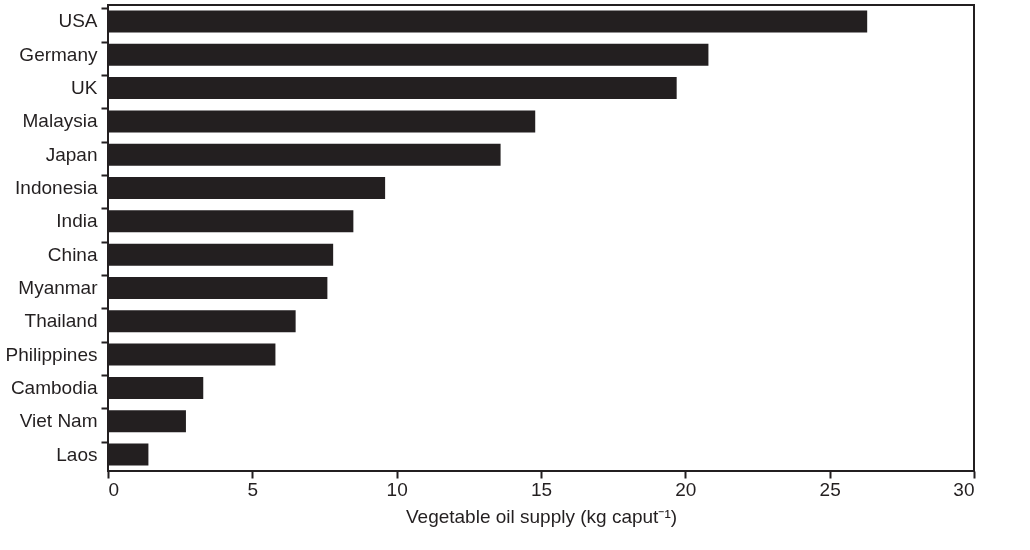 This screenshot has width=1030, height=550. What do you see at coordinates (77, 221) in the screenshot?
I see `y-tick-label: India` at bounding box center [77, 221].